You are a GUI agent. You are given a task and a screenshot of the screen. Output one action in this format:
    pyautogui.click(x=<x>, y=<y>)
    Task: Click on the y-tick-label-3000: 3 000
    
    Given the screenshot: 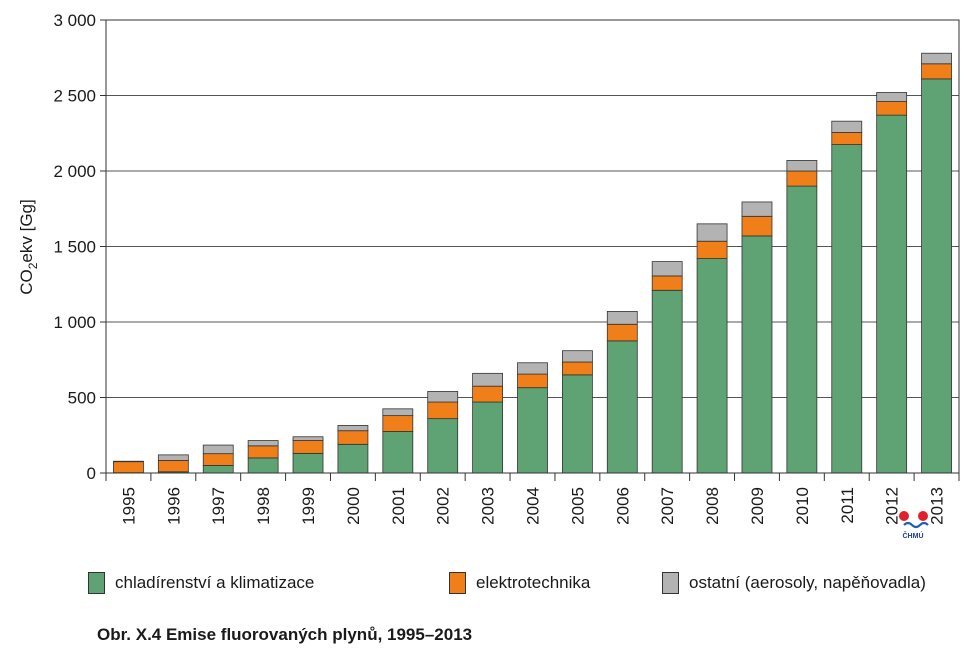 What is the action you would take?
    pyautogui.click(x=74, y=20)
    